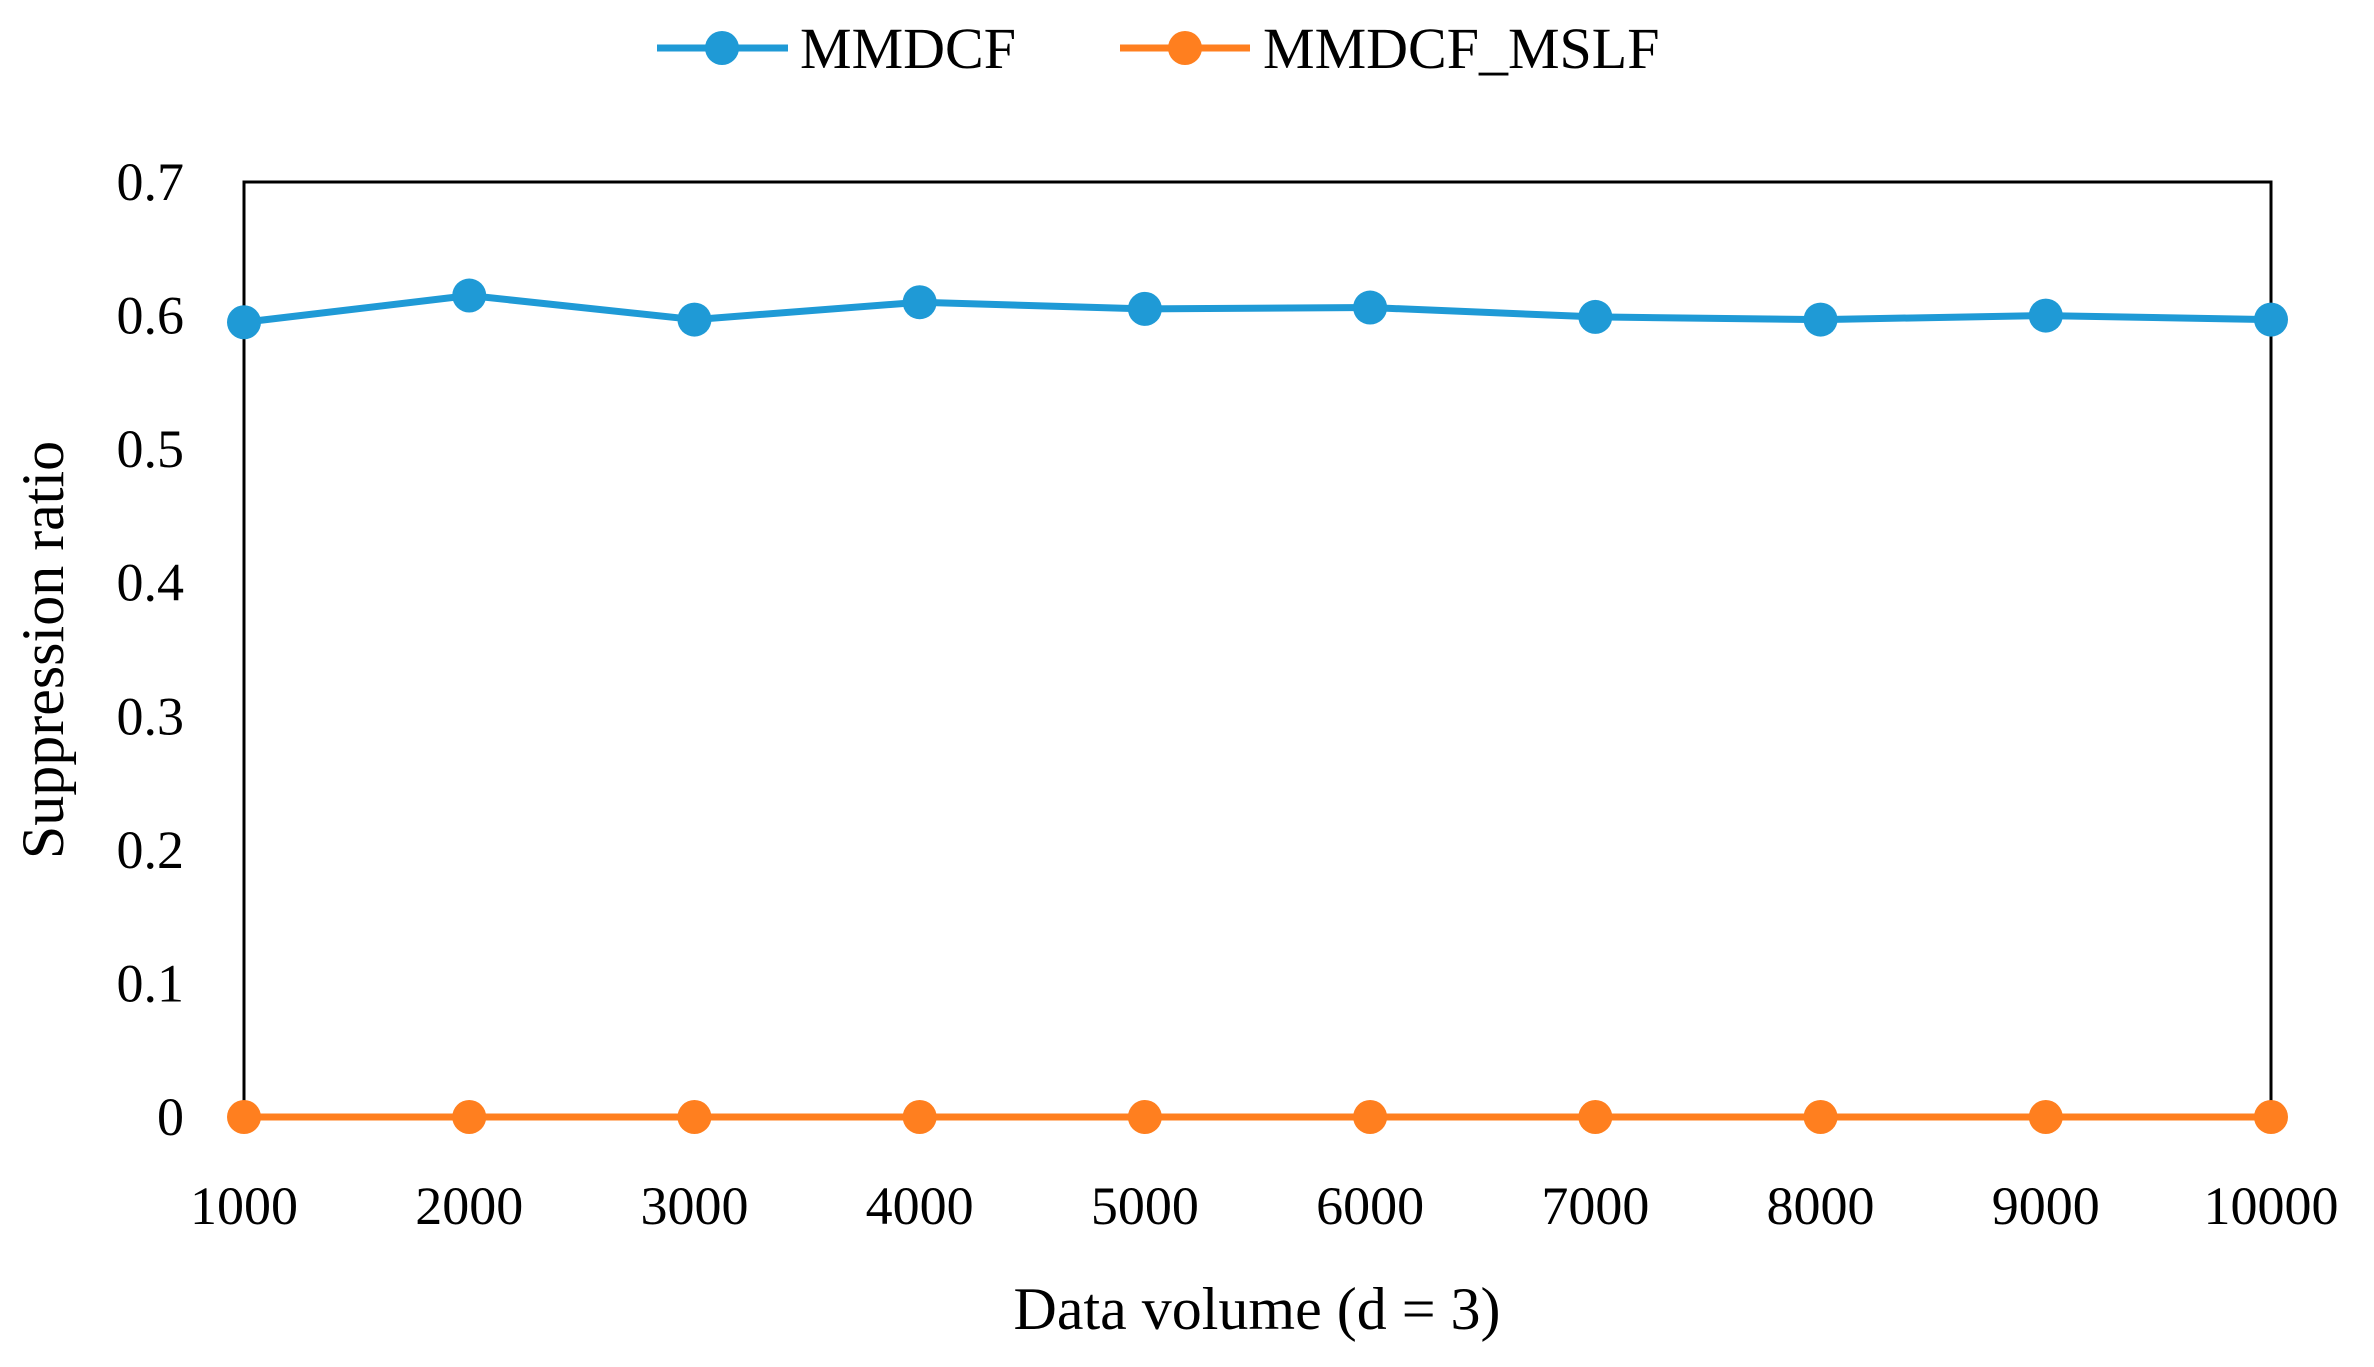  Describe the element at coordinates (151, 583) in the screenshot. I see `y-tick-label: 0.4` at that location.